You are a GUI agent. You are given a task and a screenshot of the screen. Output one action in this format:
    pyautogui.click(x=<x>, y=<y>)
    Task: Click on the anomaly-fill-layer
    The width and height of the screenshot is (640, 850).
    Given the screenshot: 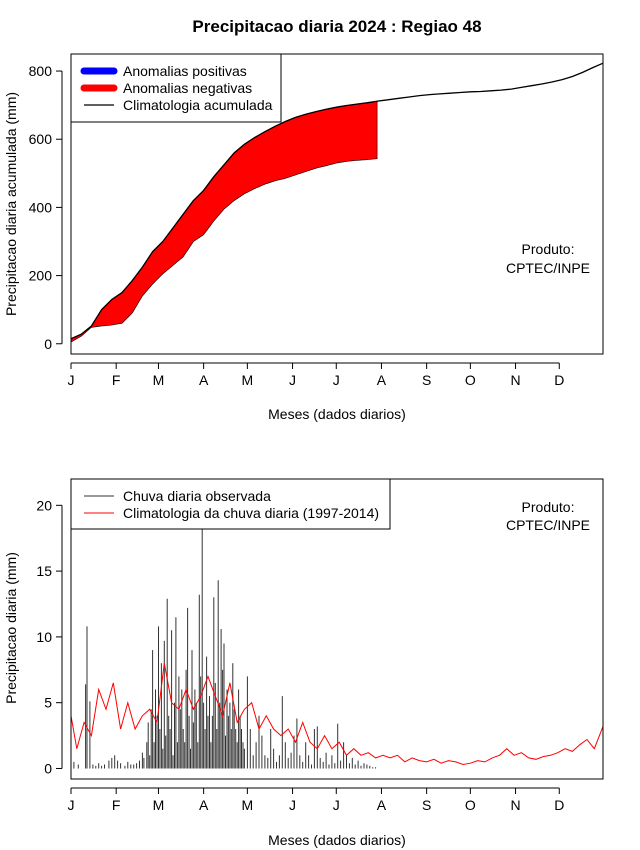 What is the action you would take?
    pyautogui.click(x=224, y=221)
    